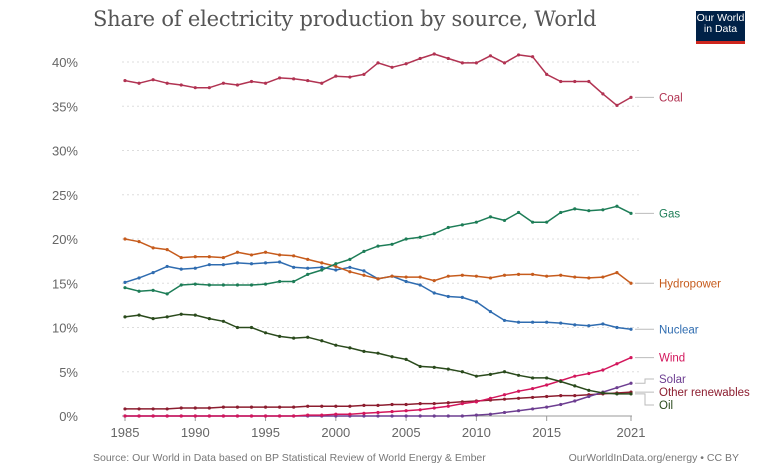  What do you see at coordinates (378, 400) in the screenshot?
I see `series-other-renewables` at bounding box center [378, 400].